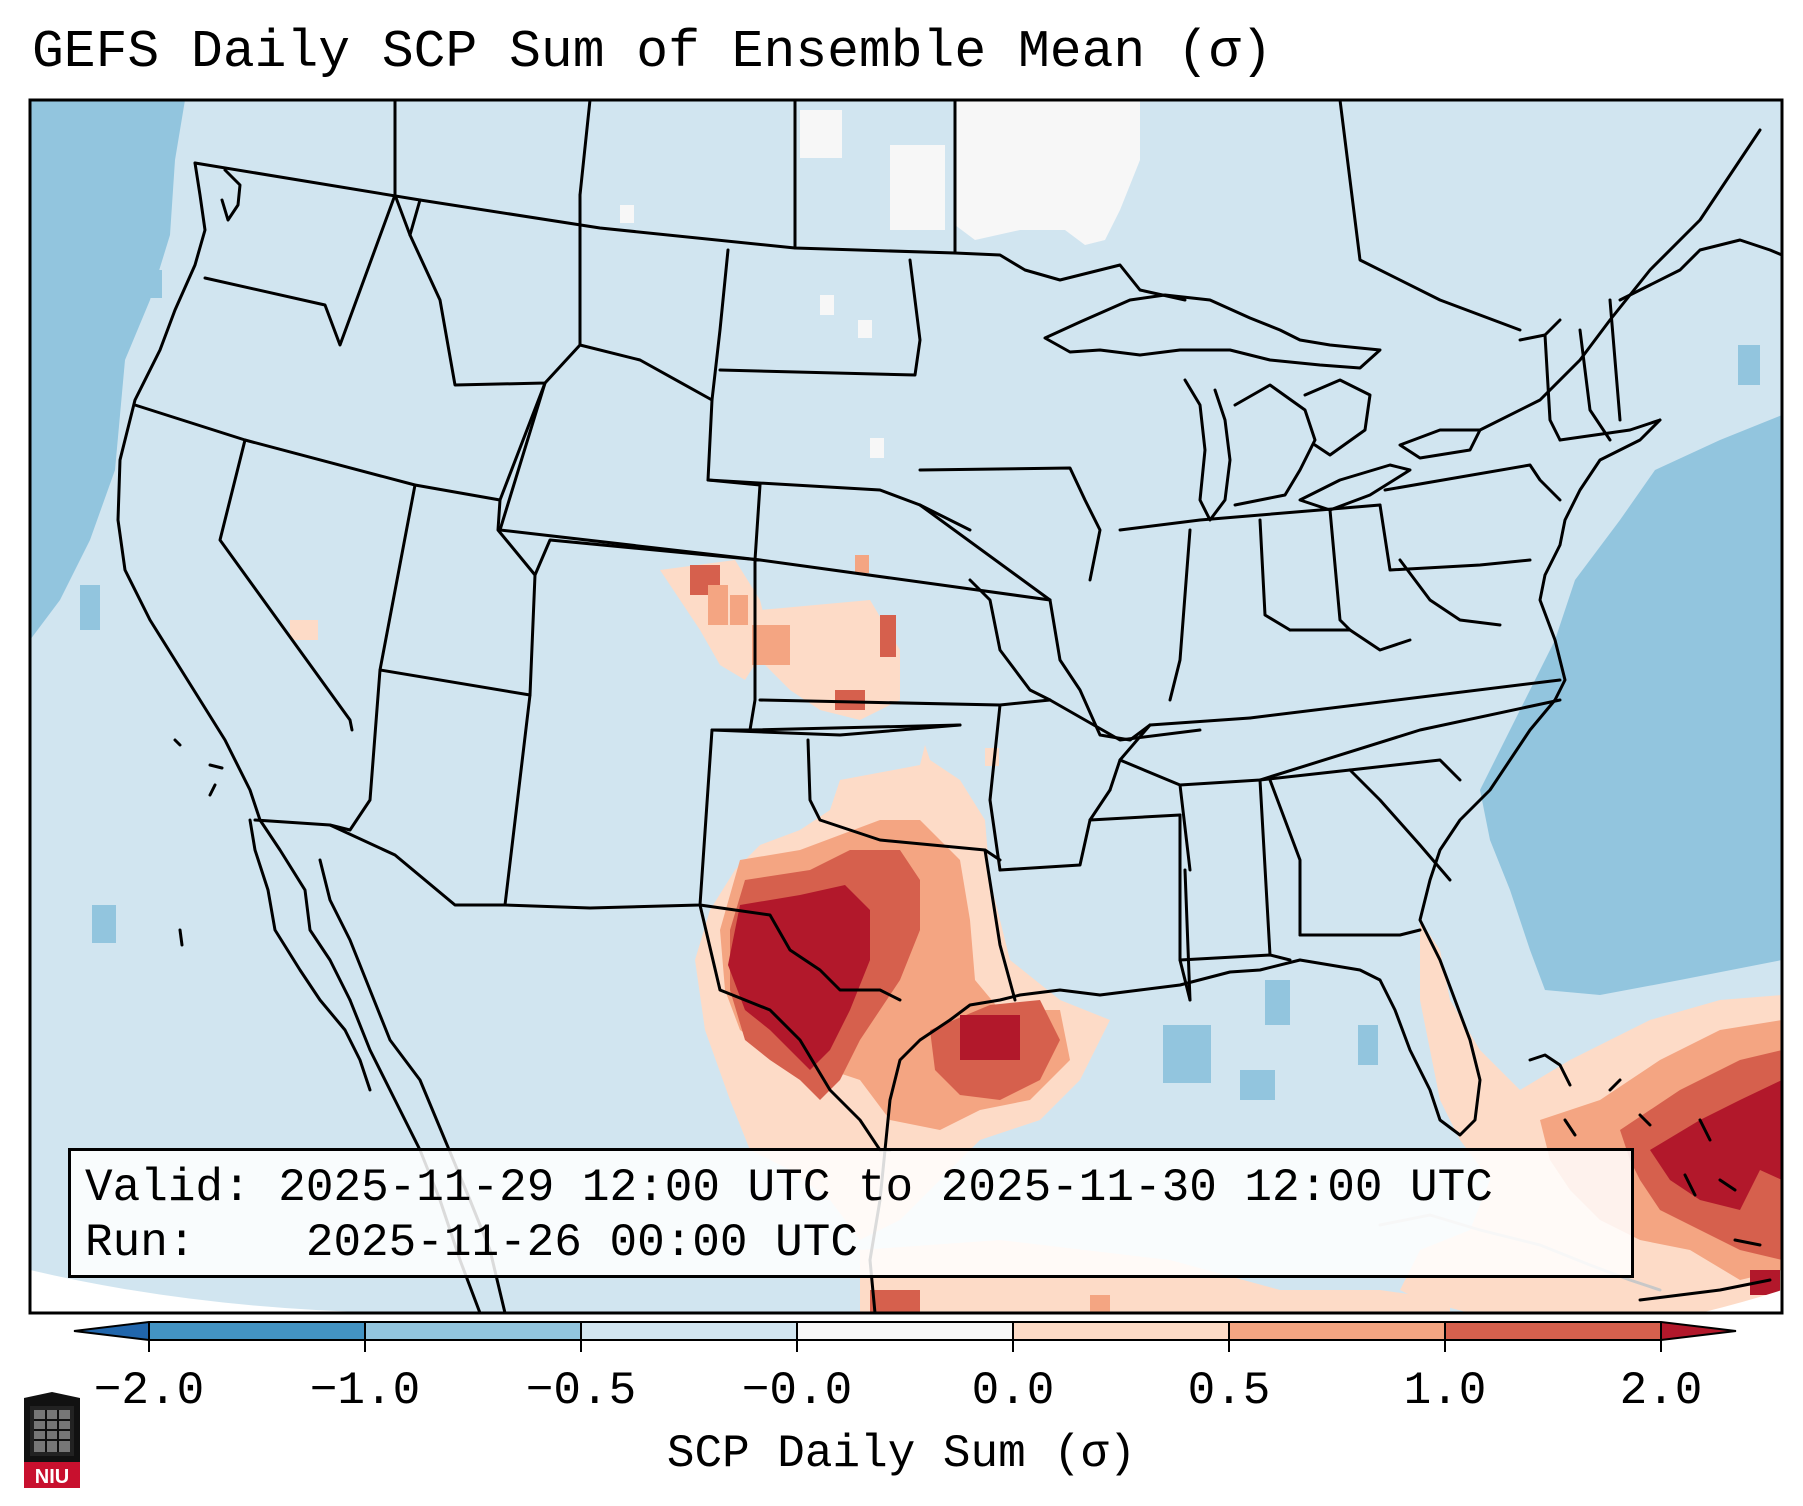 The width and height of the screenshot is (1803, 1506). I want to click on baja-peninsula, so click(310, 955).